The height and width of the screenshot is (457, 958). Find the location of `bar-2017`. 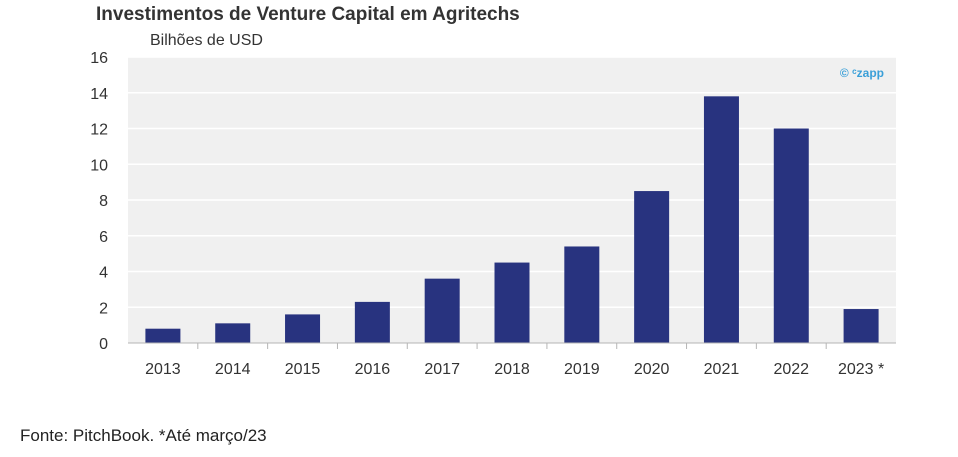

bar-2017 is located at coordinates (442, 310).